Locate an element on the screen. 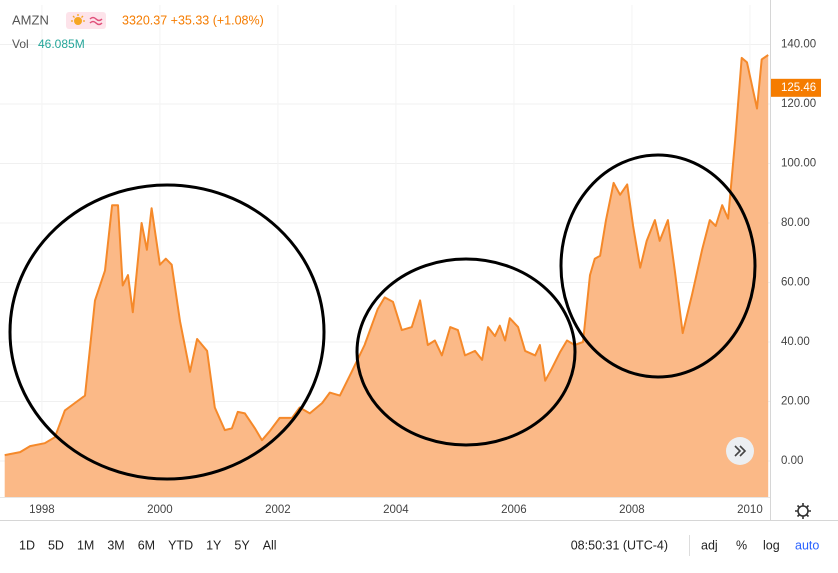  range-button: 1D is located at coordinates (27, 545).